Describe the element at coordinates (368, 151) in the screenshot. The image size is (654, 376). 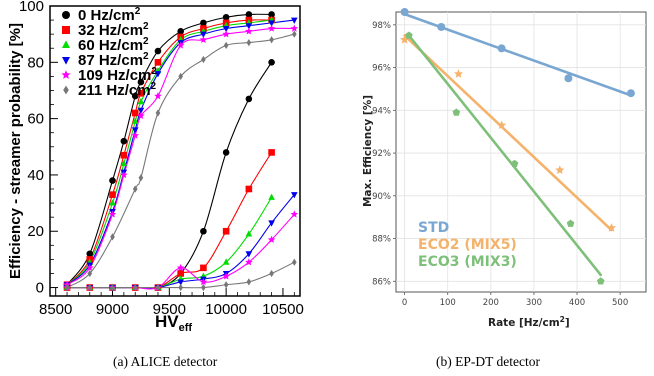
I see `epdt-y-axis-label: Max. Efficiency [%]` at that location.